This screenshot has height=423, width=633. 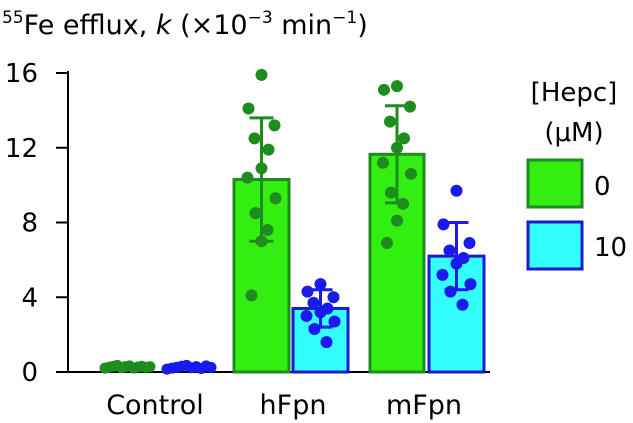 I want to click on legend-label-10: 10, so click(x=610, y=248).